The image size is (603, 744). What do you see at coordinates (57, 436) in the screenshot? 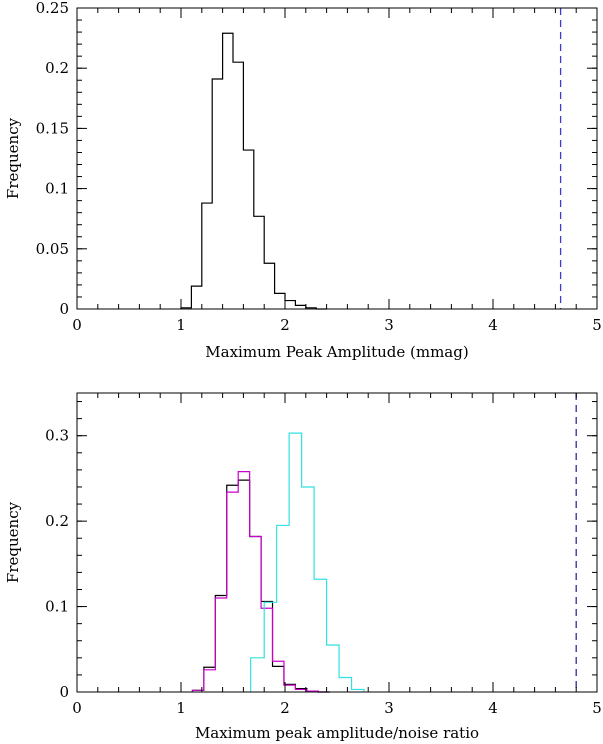
I see `y-tick-label: 0.3` at bounding box center [57, 436].